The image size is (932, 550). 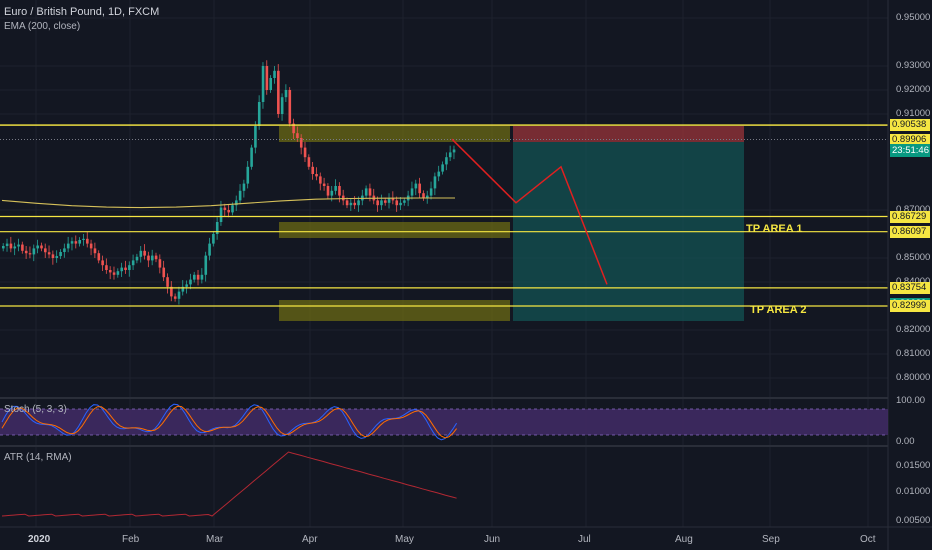 What do you see at coordinates (394, 134) in the screenshot?
I see `zone-supply-top` at bounding box center [394, 134].